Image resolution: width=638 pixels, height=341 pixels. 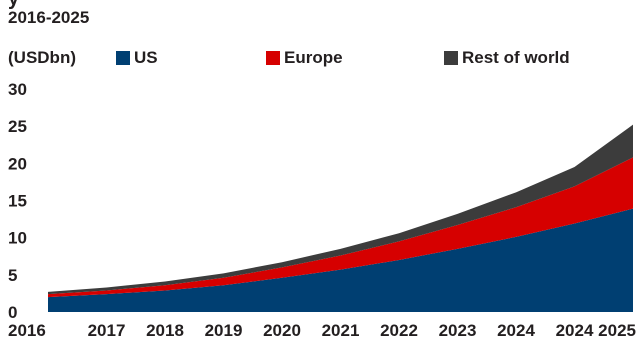 What do you see at coordinates (516, 57) in the screenshot?
I see `legend-label-rest-of-world: Rest of world` at bounding box center [516, 57].